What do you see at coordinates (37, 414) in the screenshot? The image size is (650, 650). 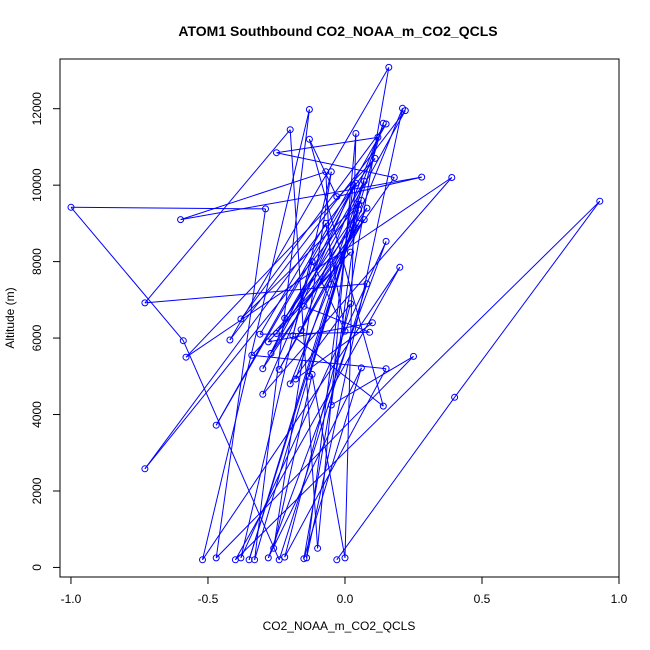 I see `y-tick-label: 4000` at bounding box center [37, 414].